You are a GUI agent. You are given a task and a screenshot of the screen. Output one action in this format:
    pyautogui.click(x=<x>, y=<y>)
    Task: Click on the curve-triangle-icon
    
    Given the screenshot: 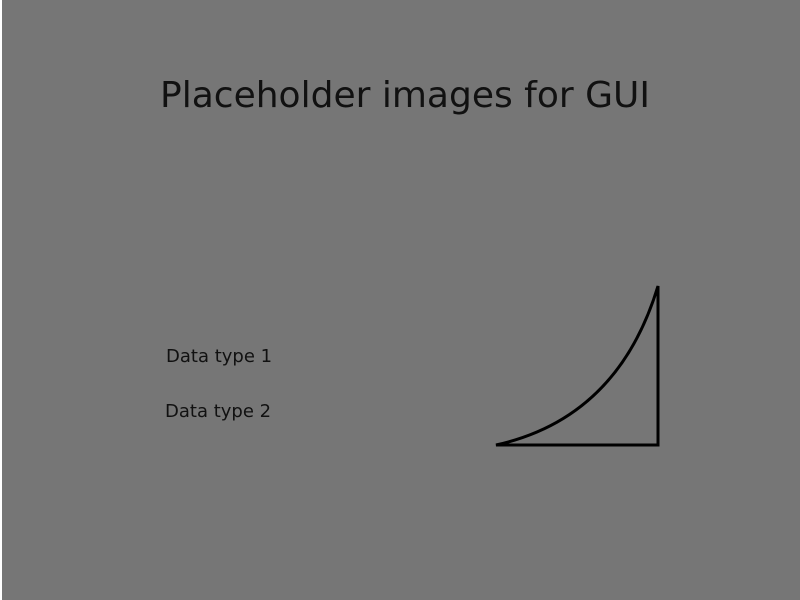 What is the action you would take?
    pyautogui.click(x=577, y=366)
    